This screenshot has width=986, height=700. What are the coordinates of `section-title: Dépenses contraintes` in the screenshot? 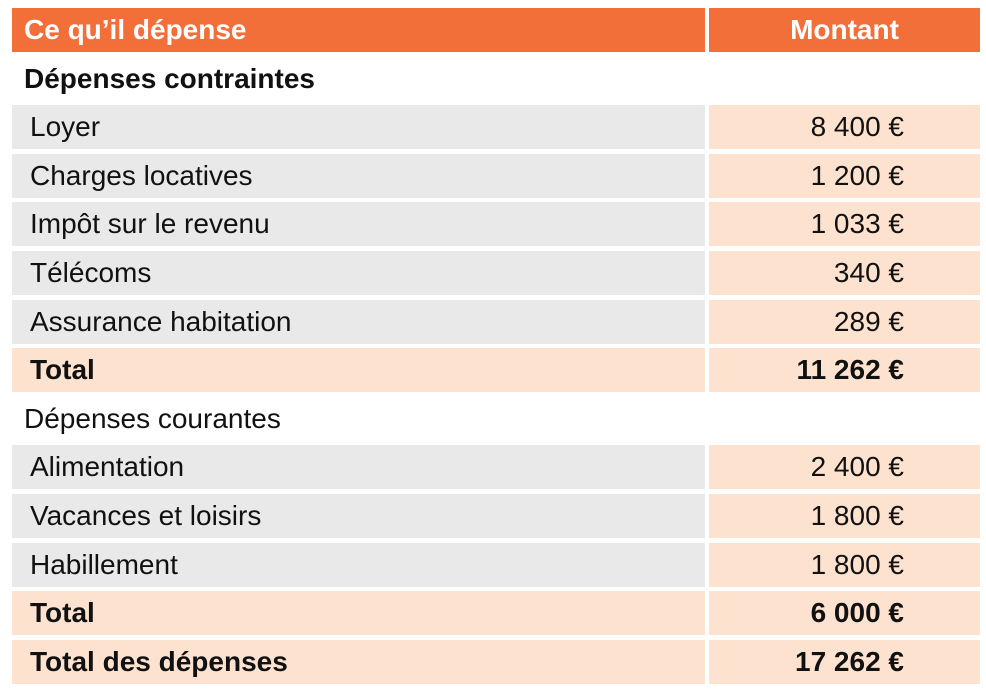 It's located at (496, 79).